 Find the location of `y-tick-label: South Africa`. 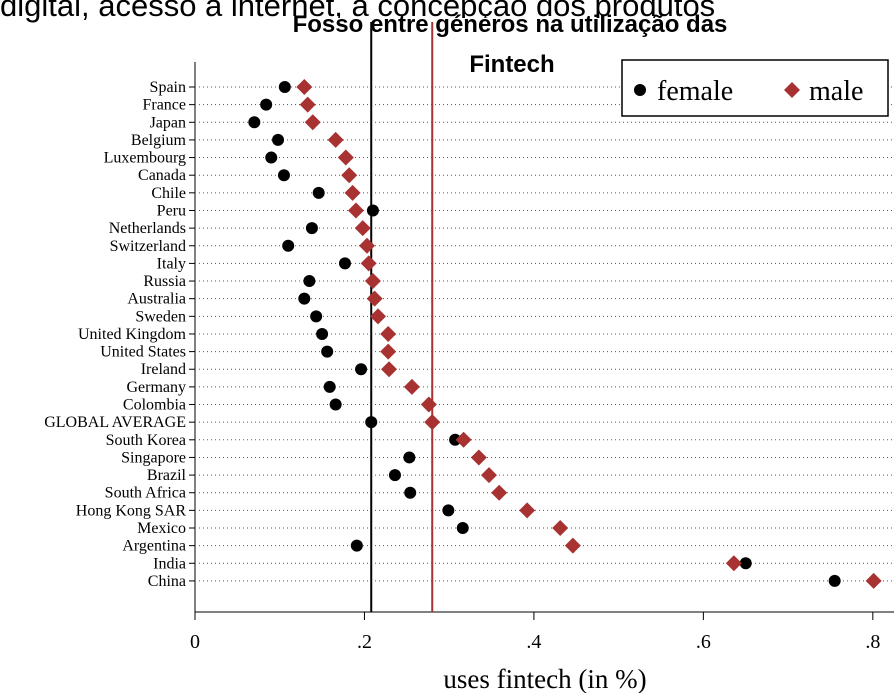

y-tick-label: South Africa is located at coordinates (145, 493).